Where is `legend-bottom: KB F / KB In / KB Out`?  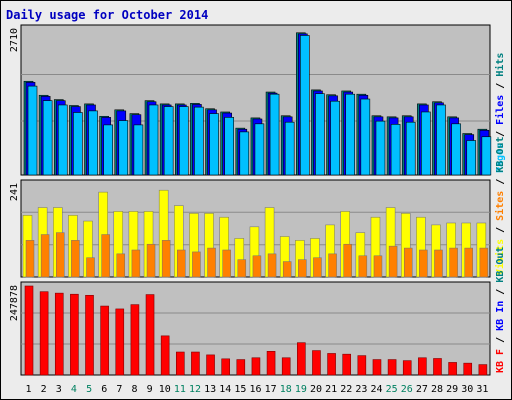 legend-bottom: KB F / KB In / KB Out is located at coordinates (500, 310).